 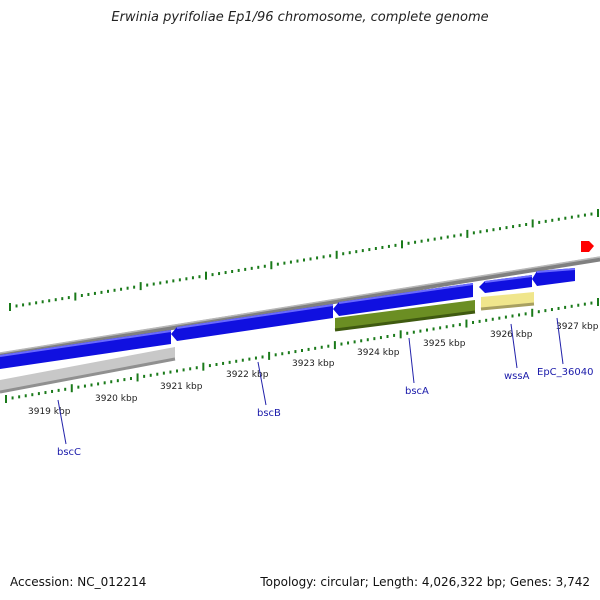 I want to click on gene-blue-upper-right-arrow, so click(x=403, y=299).